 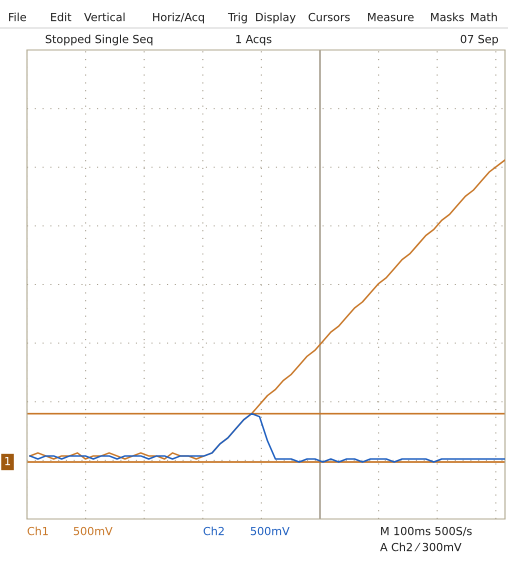 I want to click on text: Stopped Single Seq, so click(x=99, y=40).